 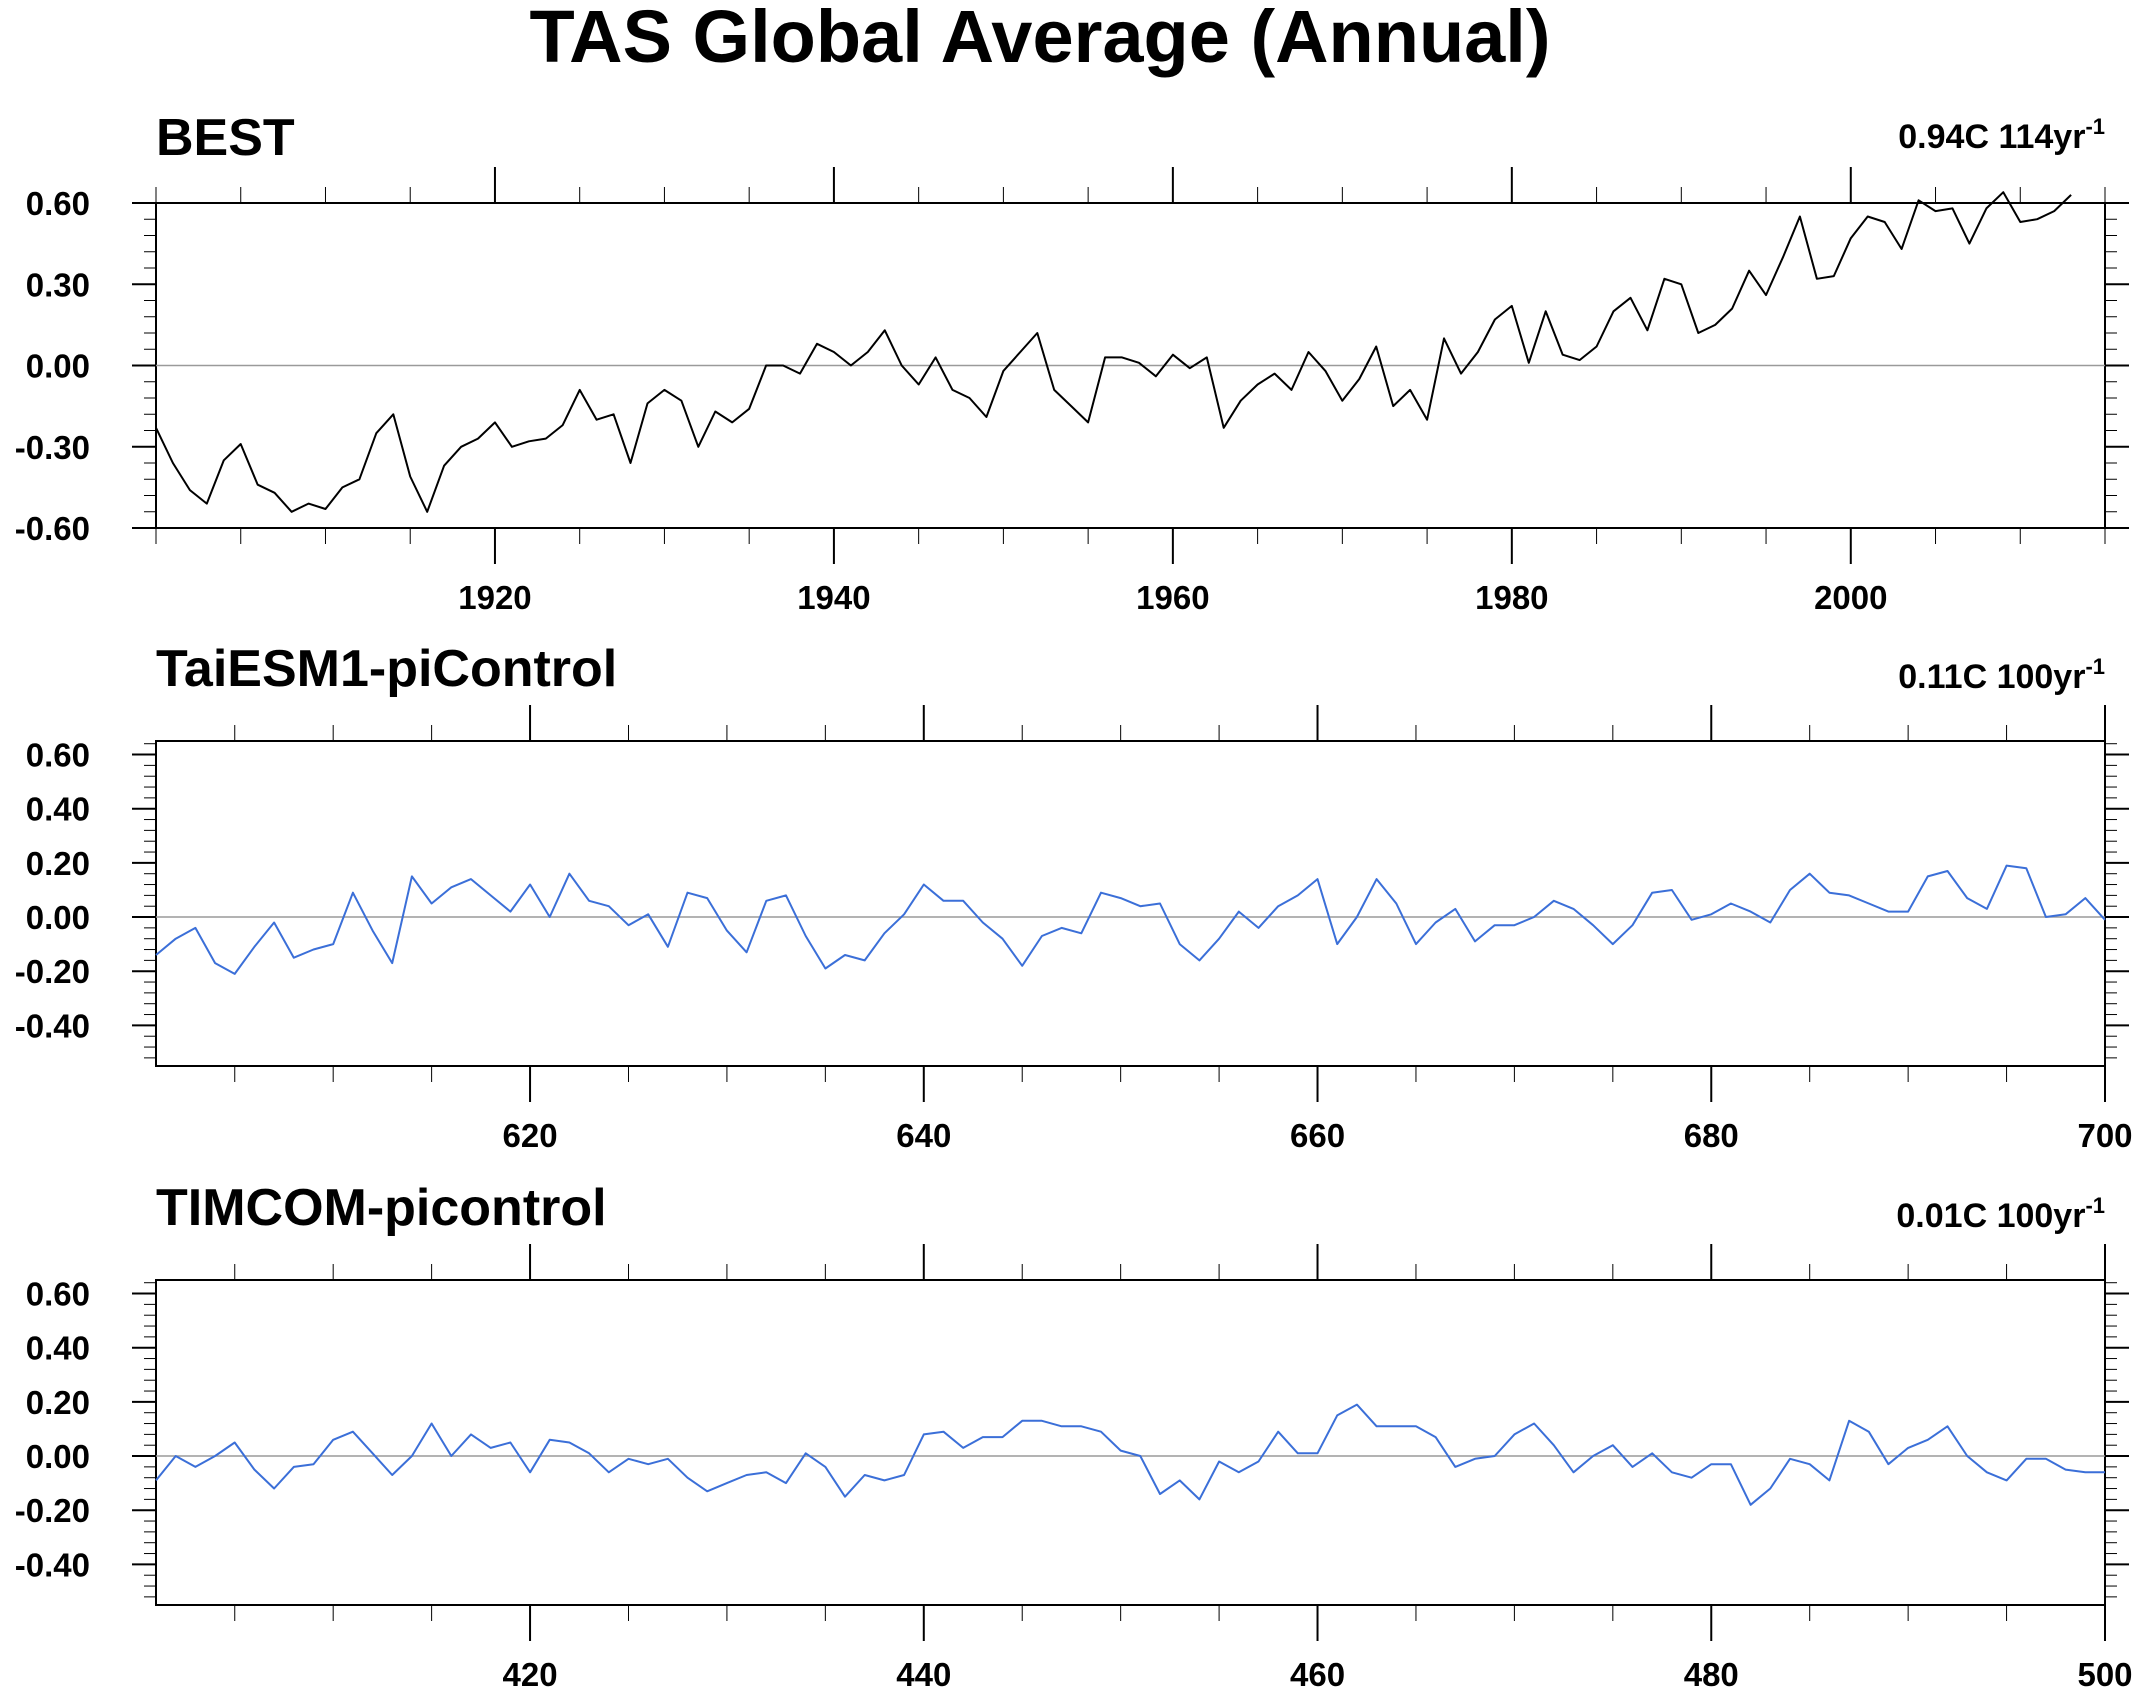 I want to click on trend-value: 0.01C 100yr, so click(x=1990, y=1216).